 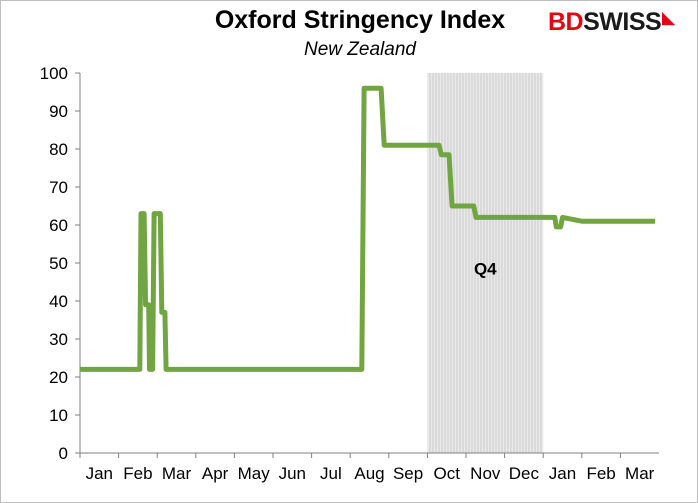 What do you see at coordinates (566, 22) in the screenshot?
I see `logo-bd: BD` at bounding box center [566, 22].